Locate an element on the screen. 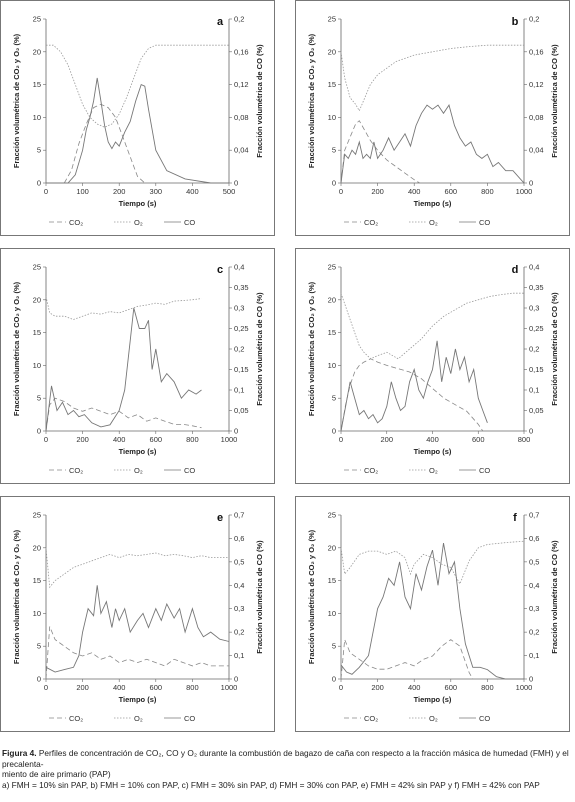  y2-tick-label: 0,08 is located at coordinates (241, 117).